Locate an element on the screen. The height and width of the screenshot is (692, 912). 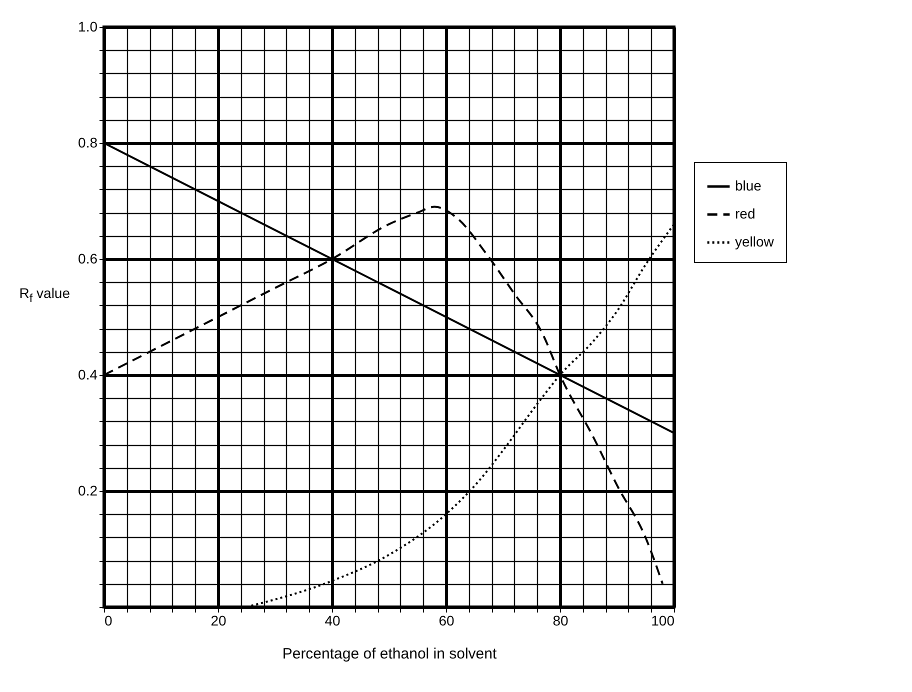
y-tick-label: 0.4 is located at coordinates (88, 374).